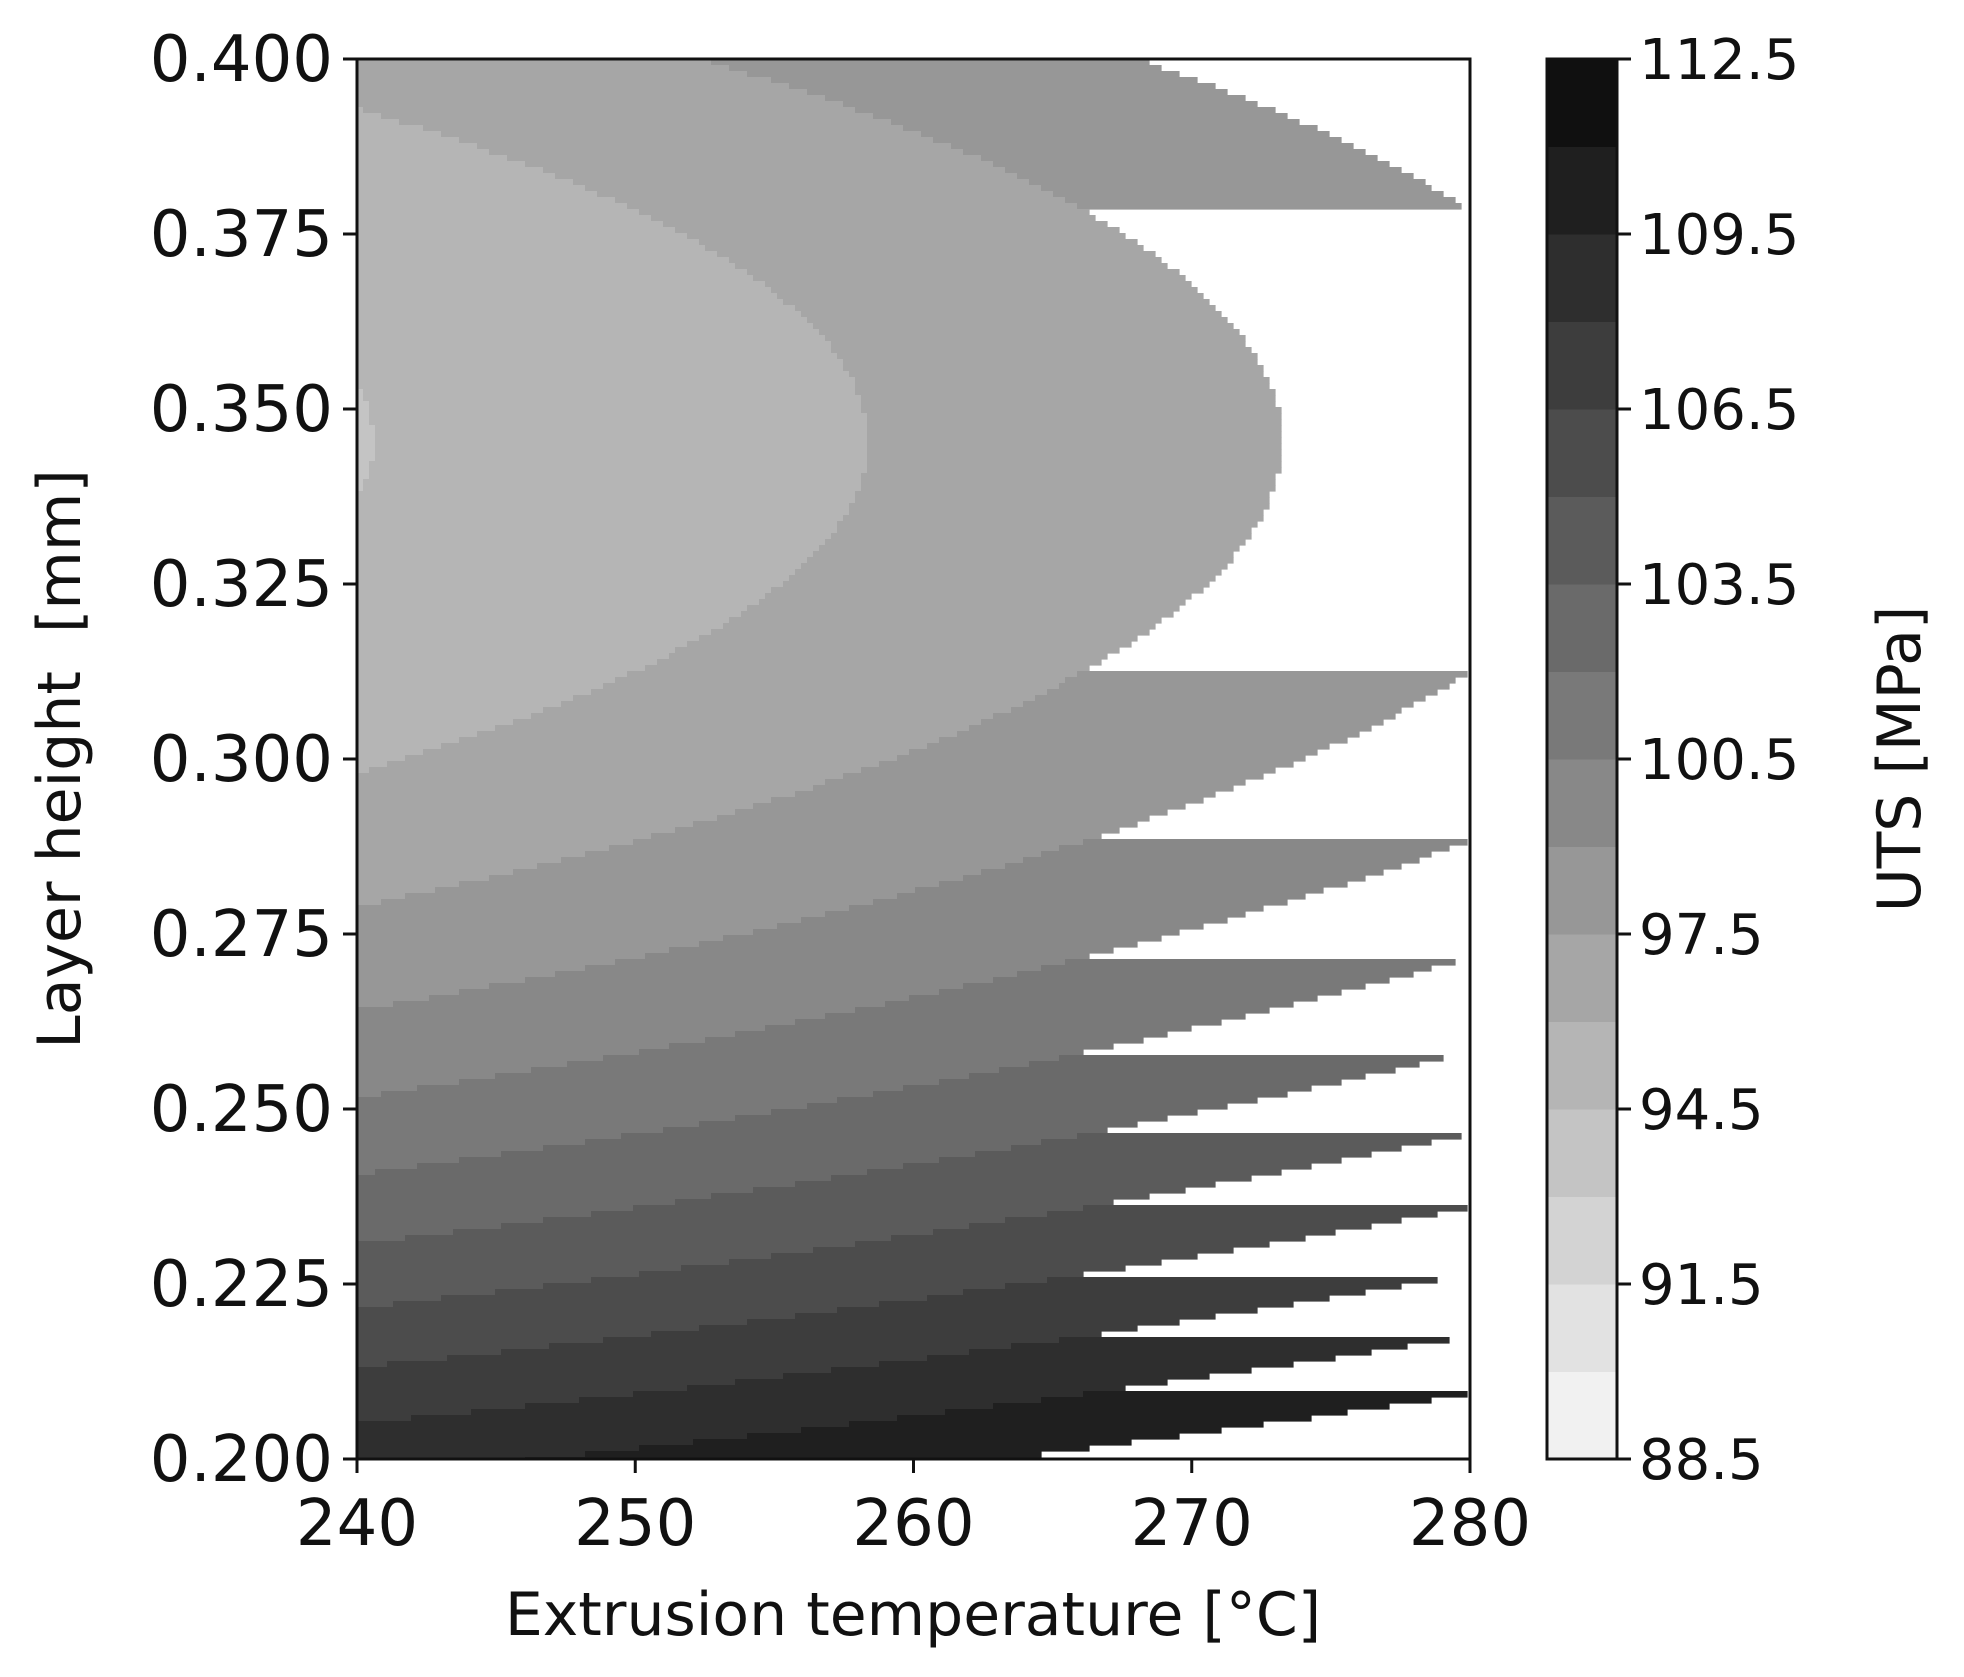 The image size is (1964, 1677). I want to click on y-tick-label: 0.300, so click(241, 760).